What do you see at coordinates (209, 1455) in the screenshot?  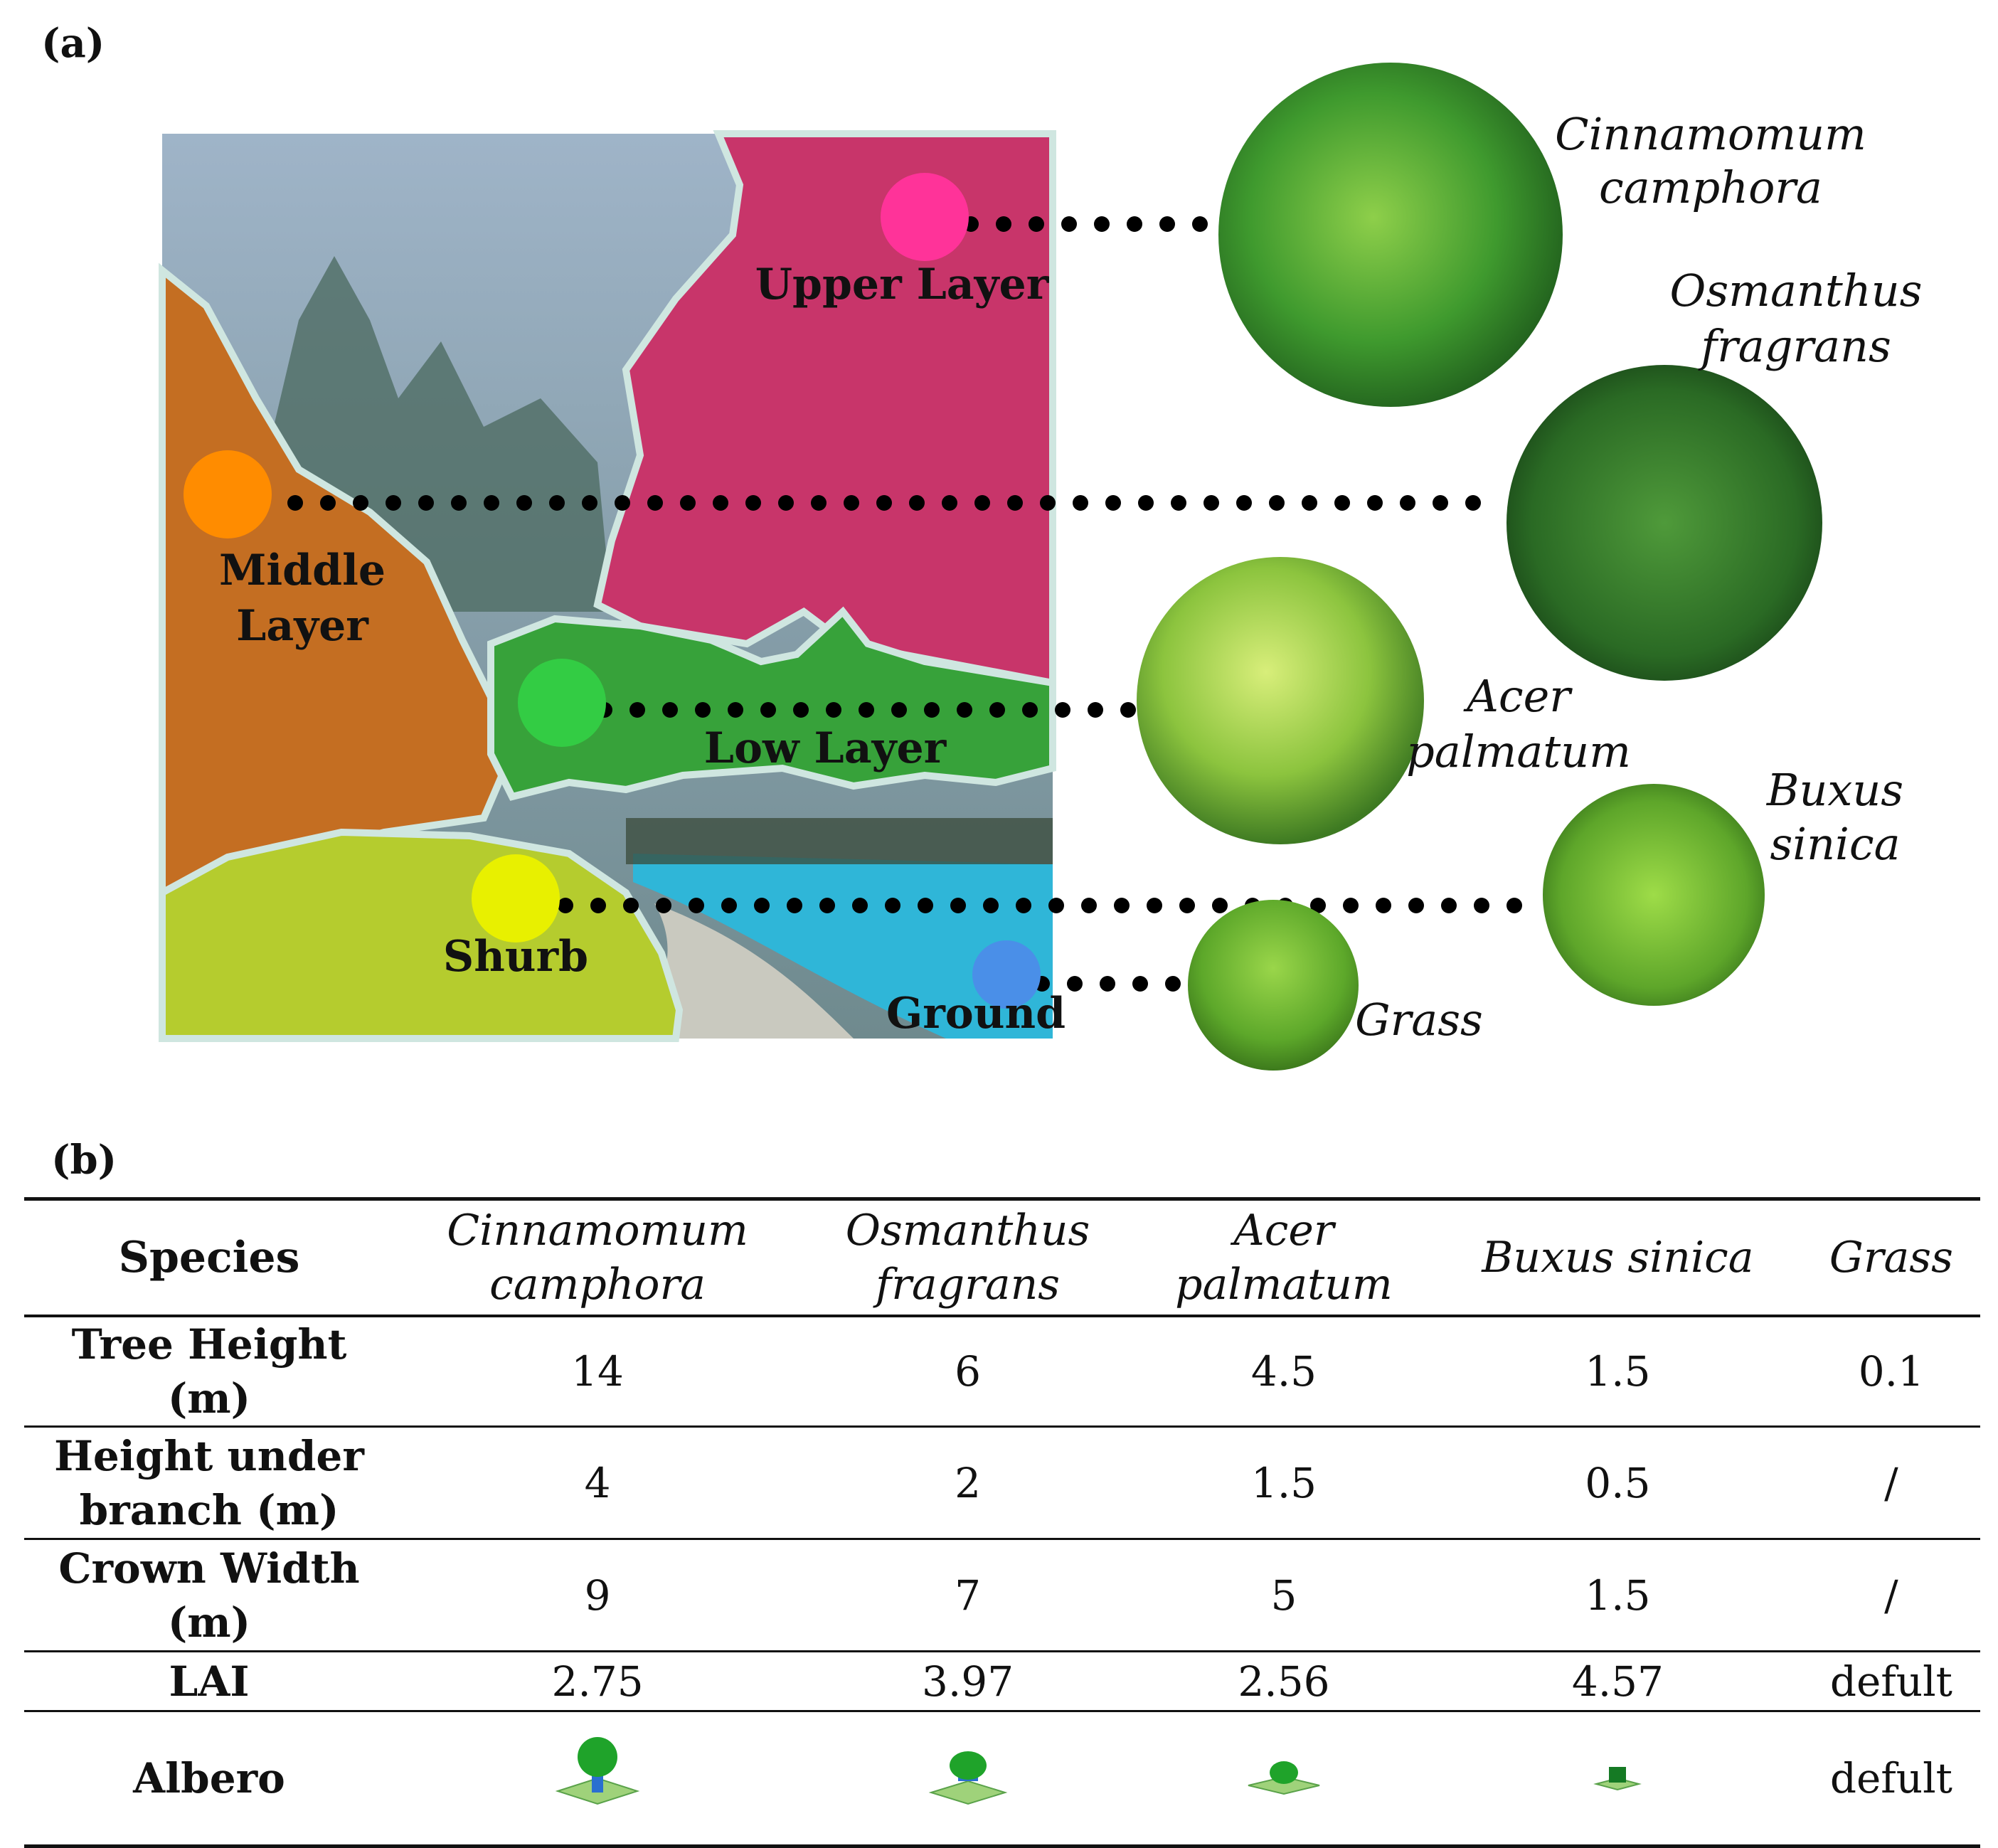 I see `row-label-text: Height under` at bounding box center [209, 1455].